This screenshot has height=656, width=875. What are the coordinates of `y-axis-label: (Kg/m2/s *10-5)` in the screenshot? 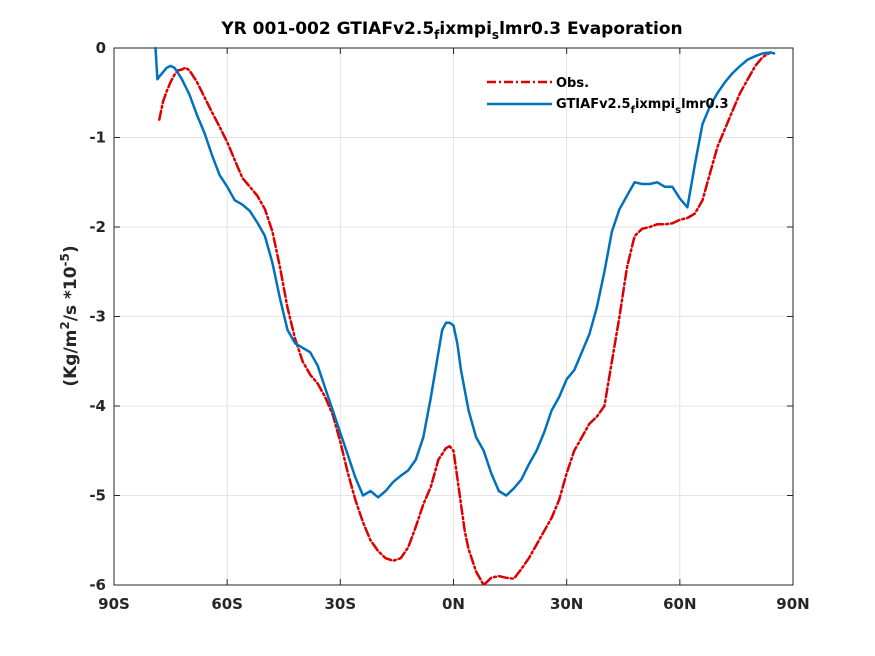 It's located at (69, 315).